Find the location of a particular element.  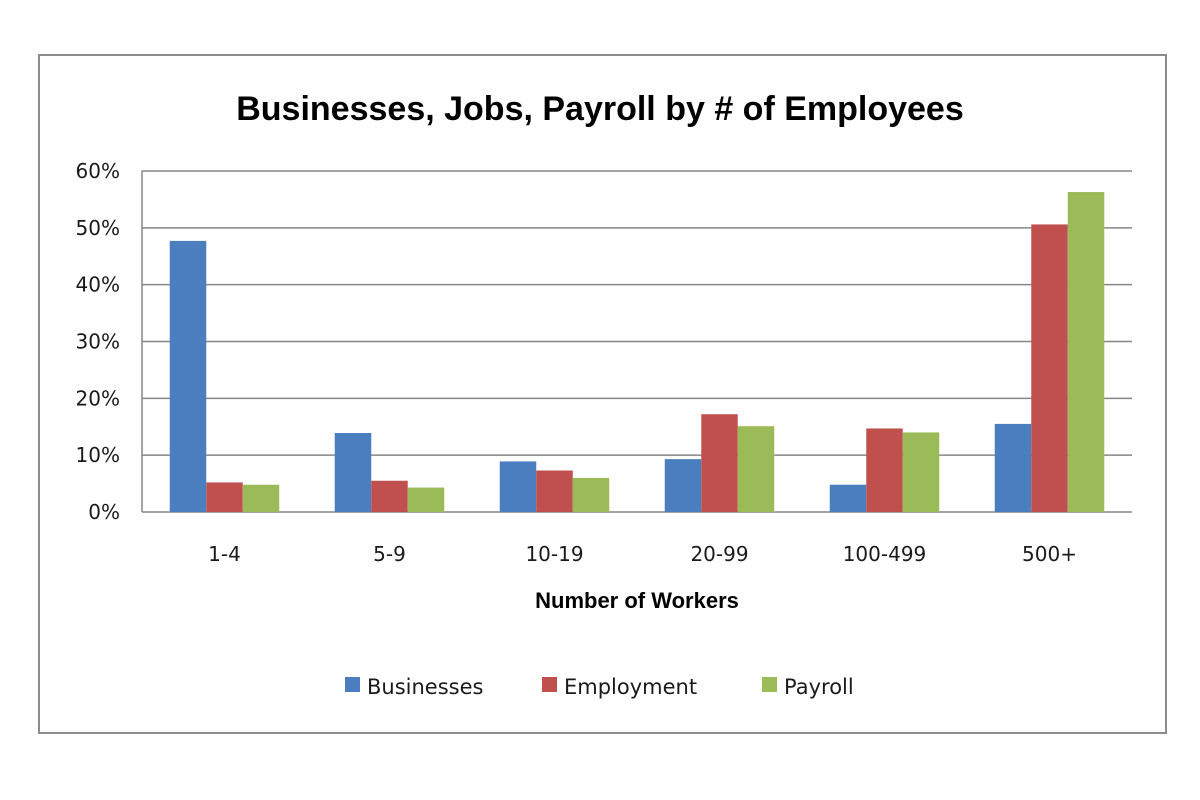

y-tick-label: 30% is located at coordinates (98, 342).